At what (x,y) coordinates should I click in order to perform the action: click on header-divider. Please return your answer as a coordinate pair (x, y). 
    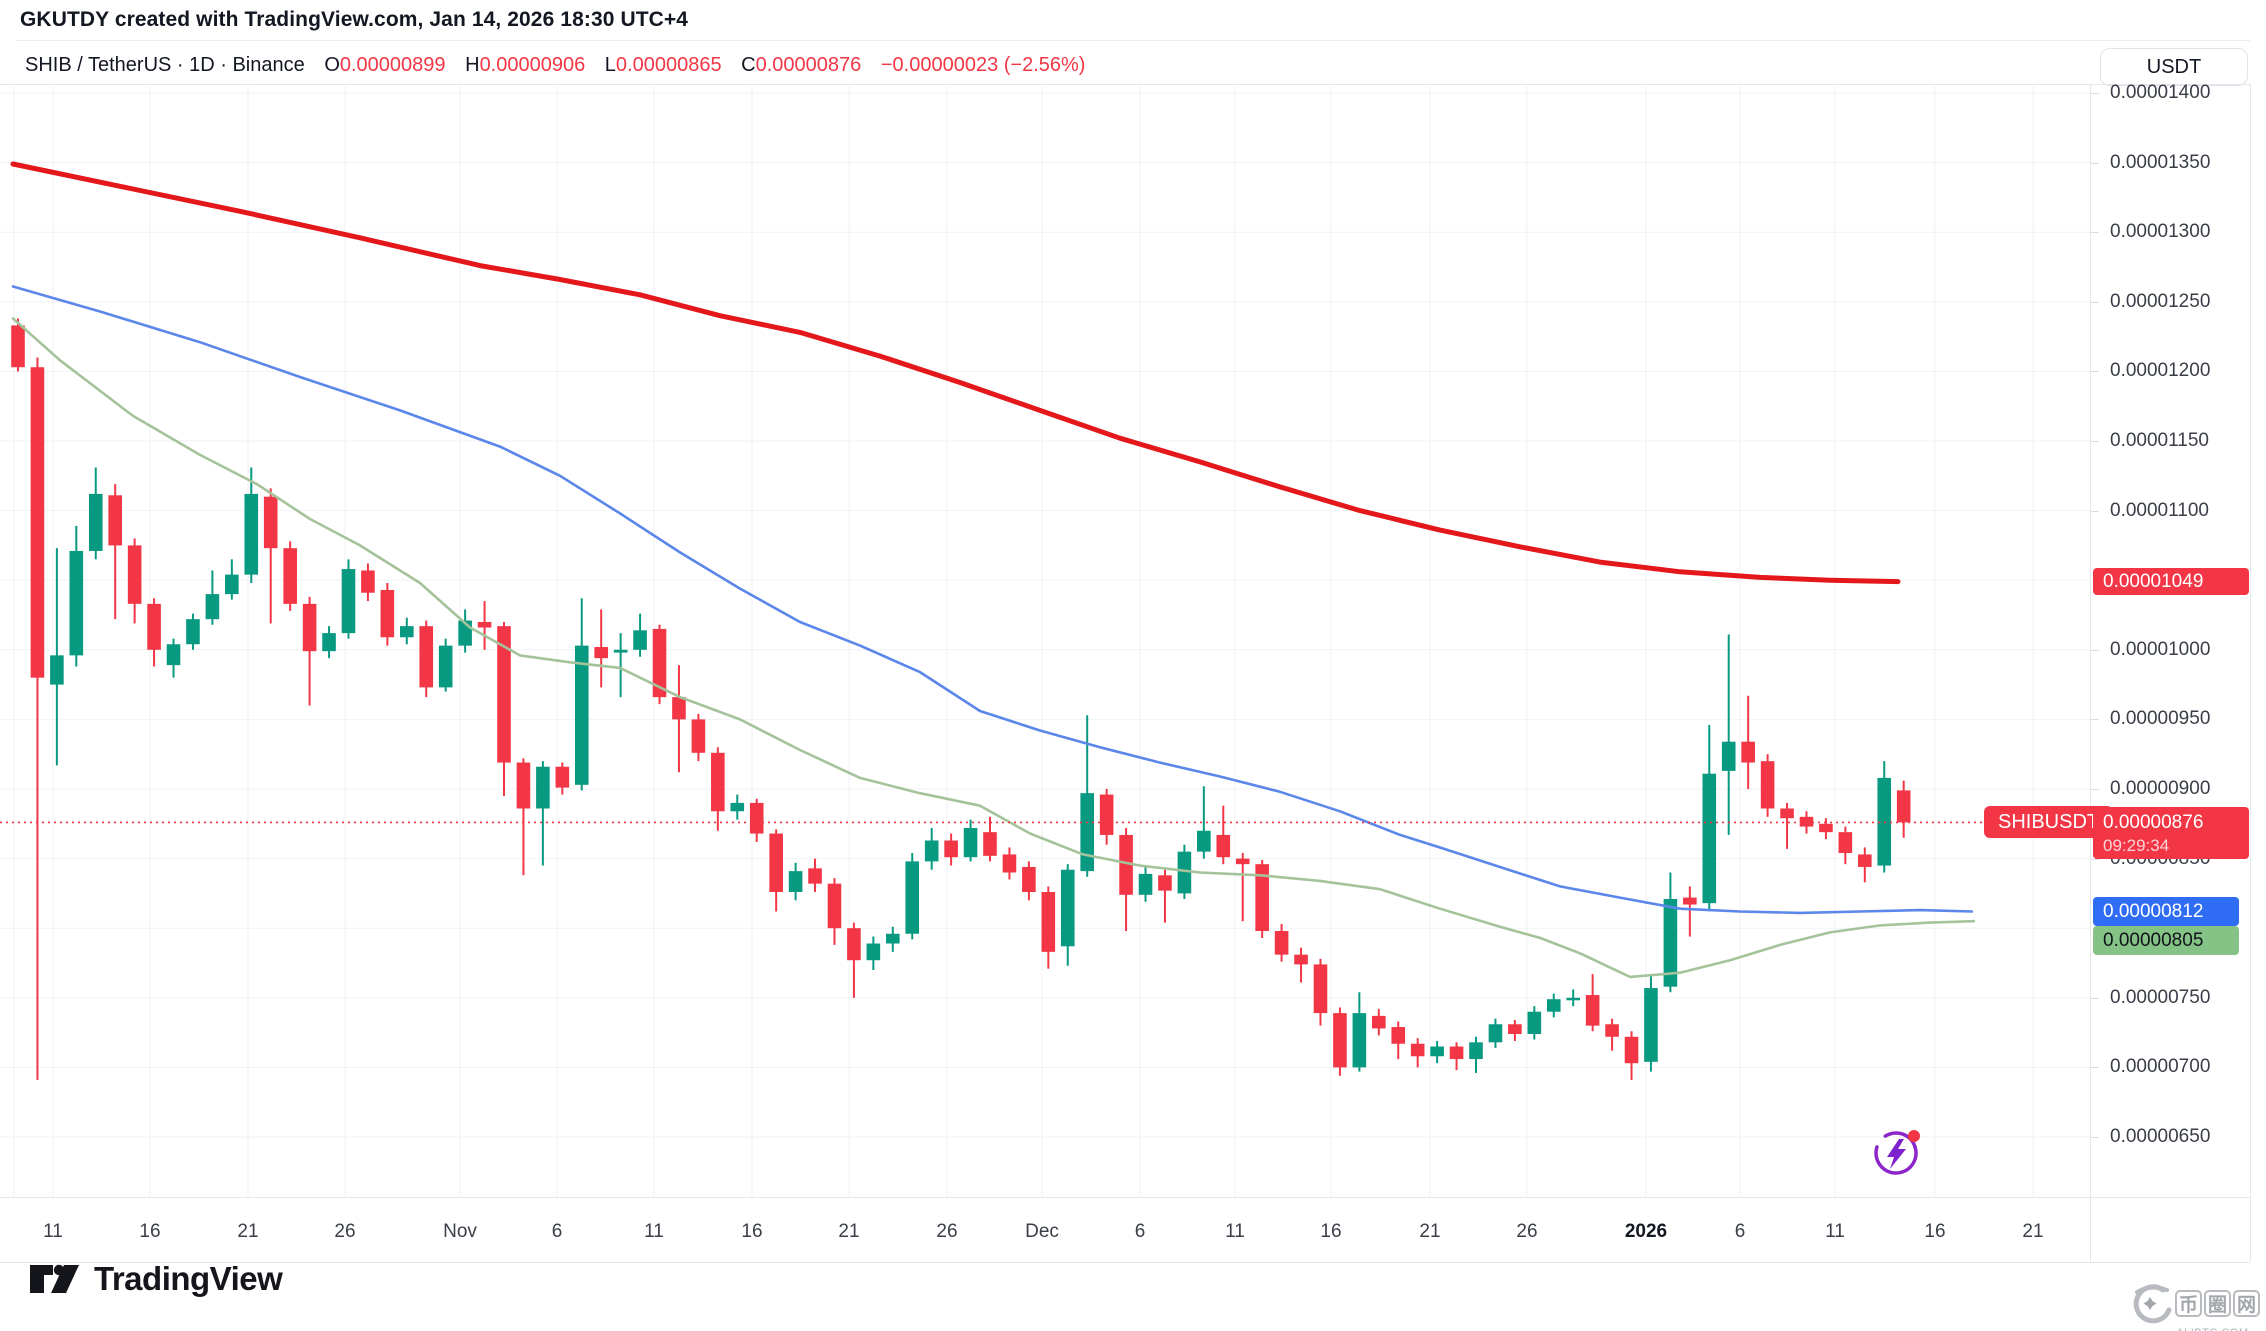
    Looking at the image, I should click on (1132, 40).